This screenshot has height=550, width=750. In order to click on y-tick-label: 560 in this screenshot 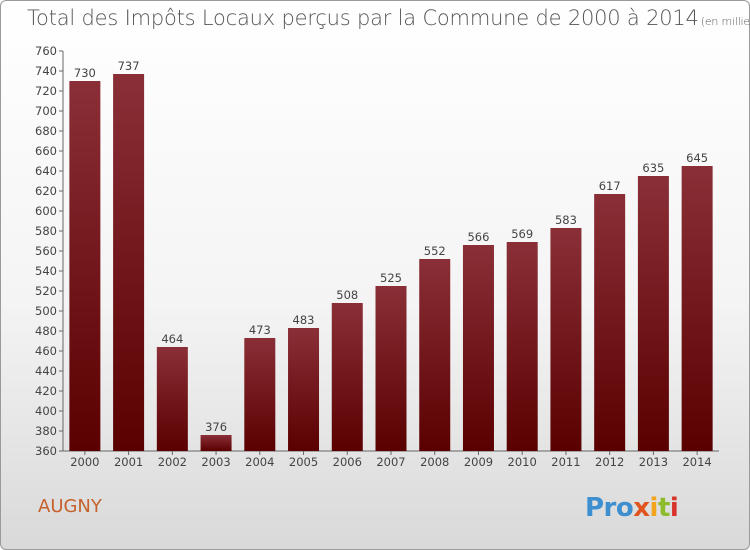, I will do `click(46, 251)`.